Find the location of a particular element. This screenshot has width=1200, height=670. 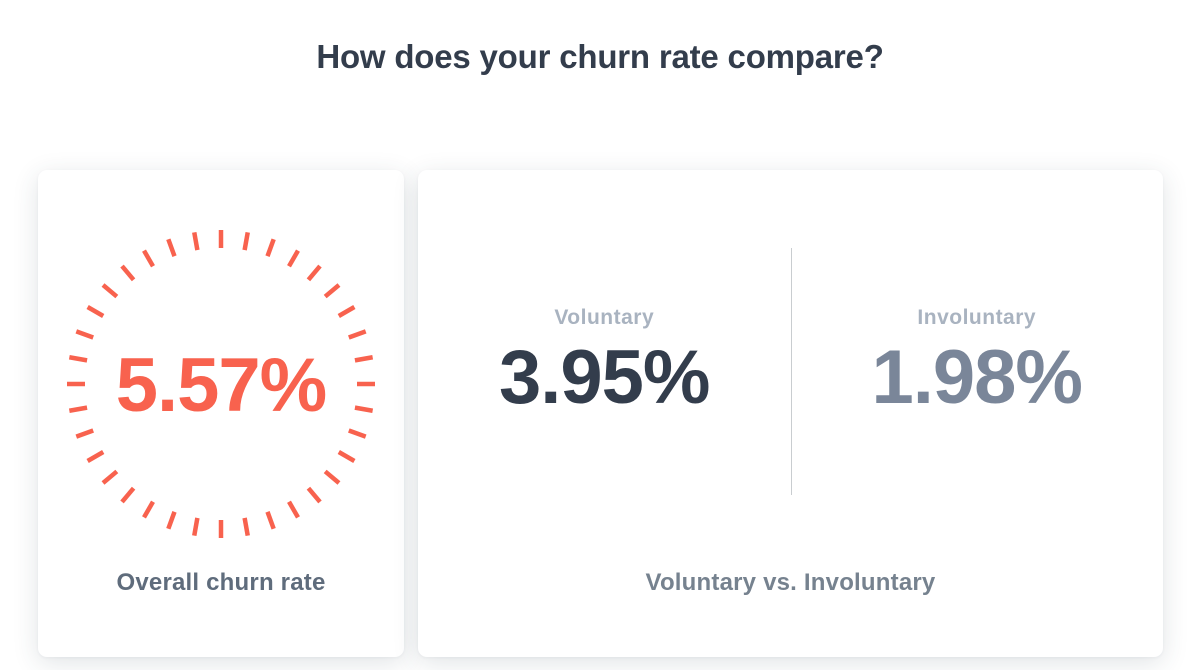

page-title: How does your churn rate compare? is located at coordinates (600, 56).